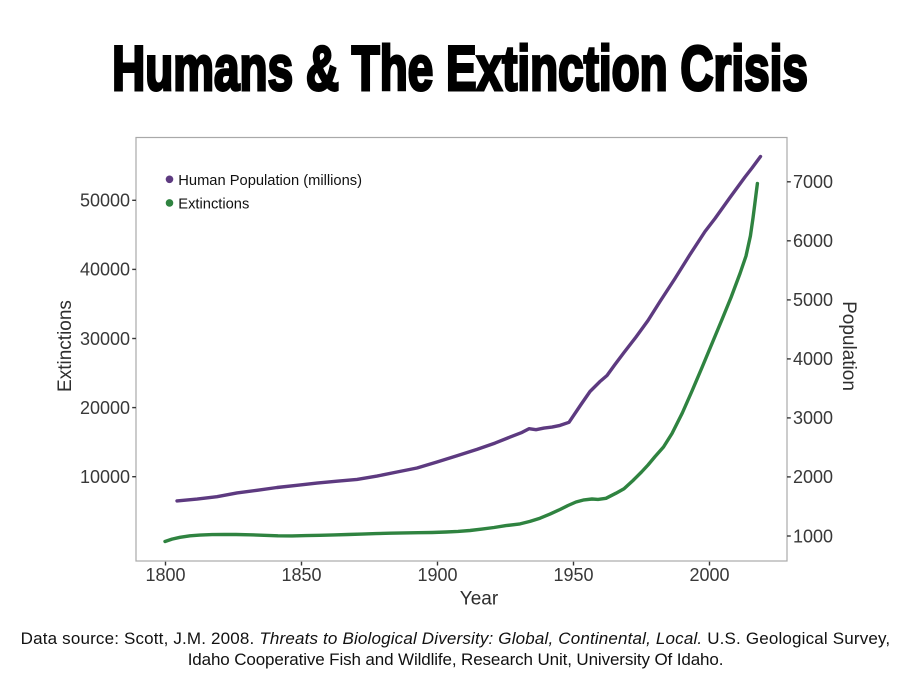 The height and width of the screenshot is (690, 913). Describe the element at coordinates (813, 536) in the screenshot. I see `svg-text: 1000` at that location.